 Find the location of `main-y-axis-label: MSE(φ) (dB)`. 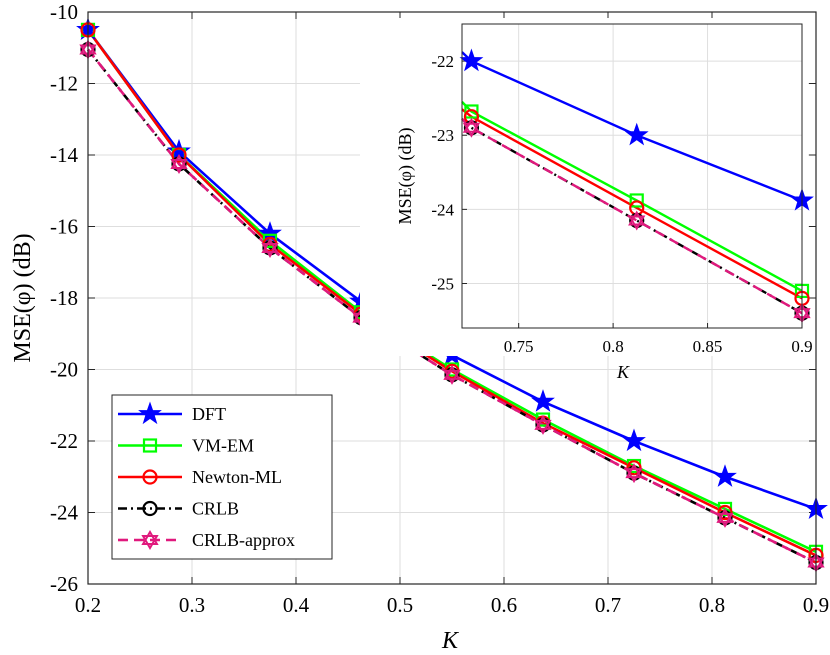

main-y-axis-label: MSE(φ) (dB) is located at coordinates (23, 297).